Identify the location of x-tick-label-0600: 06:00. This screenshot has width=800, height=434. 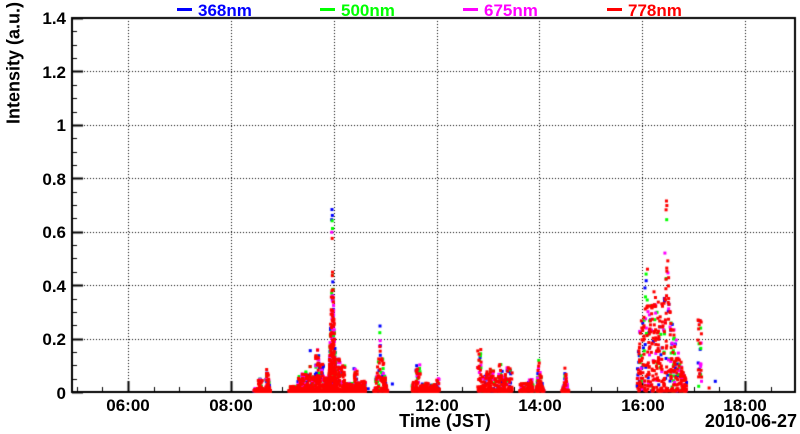
(128, 405).